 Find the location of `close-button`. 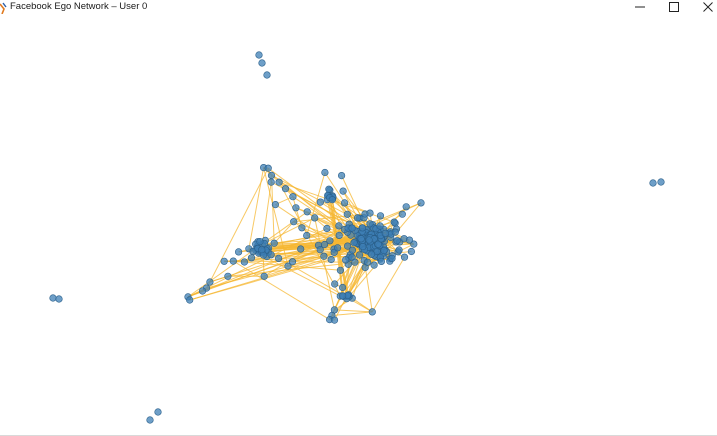

close-button is located at coordinates (705, 7).